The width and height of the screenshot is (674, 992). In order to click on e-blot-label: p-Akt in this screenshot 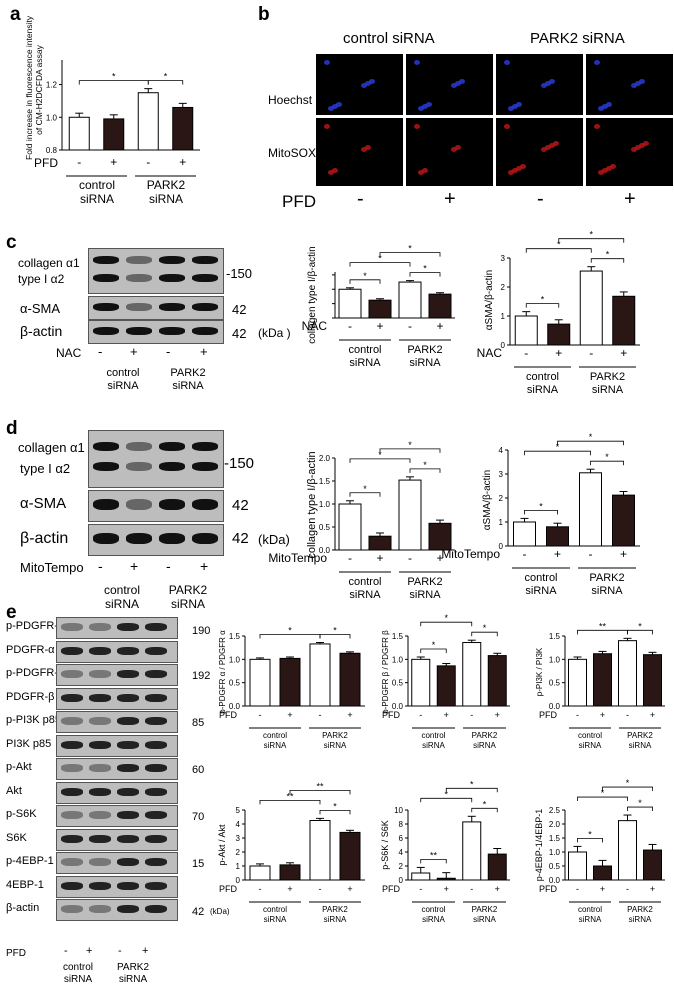, I will do `click(19, 767)`.